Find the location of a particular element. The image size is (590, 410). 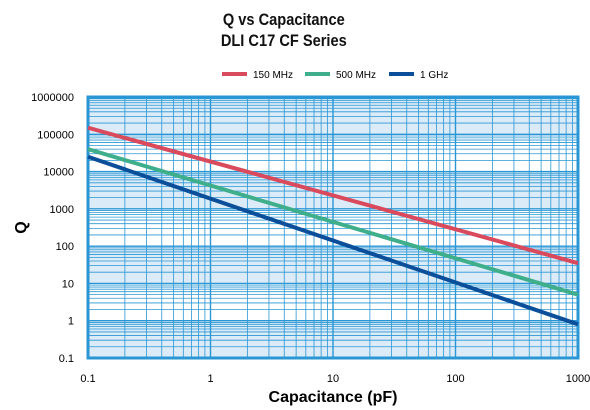

x-tick-label: 10 is located at coordinates (333, 379).